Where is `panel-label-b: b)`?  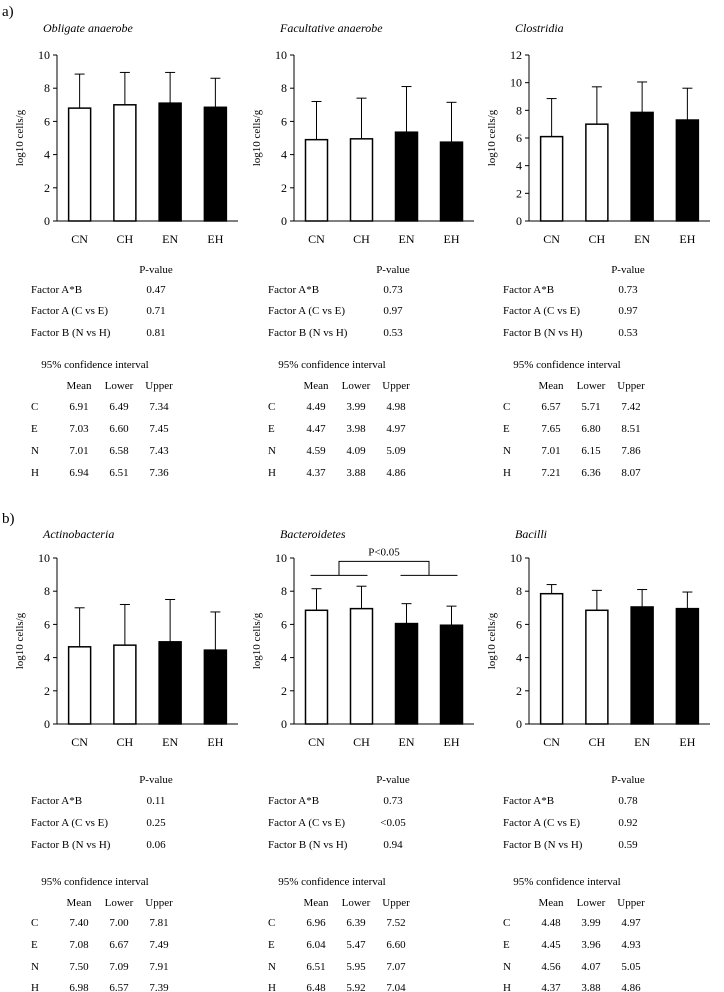 panel-label-b: b) is located at coordinates (8, 519).